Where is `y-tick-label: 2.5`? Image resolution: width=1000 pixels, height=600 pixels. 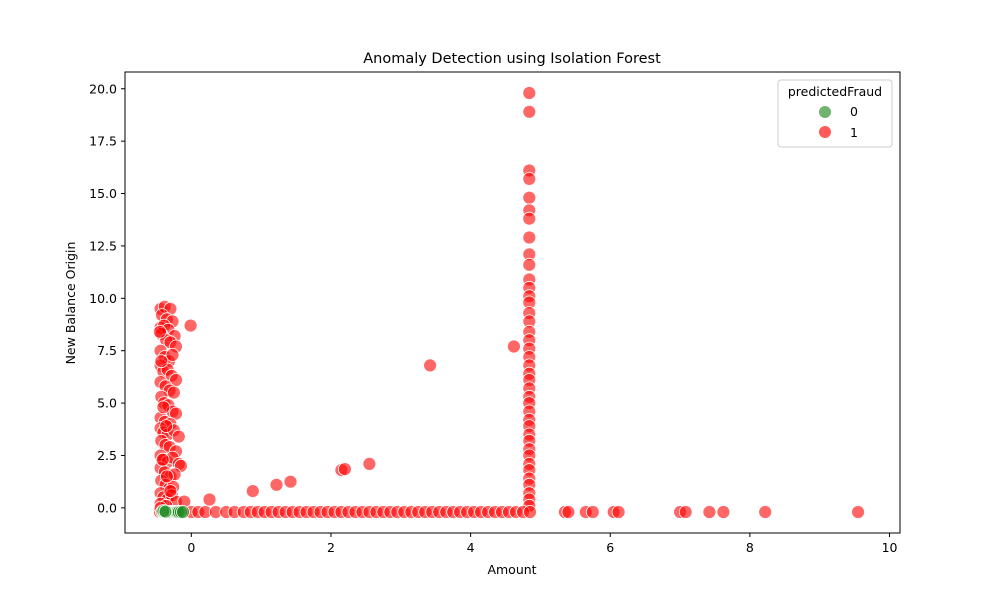
y-tick-label: 2.5 is located at coordinates (107, 455).